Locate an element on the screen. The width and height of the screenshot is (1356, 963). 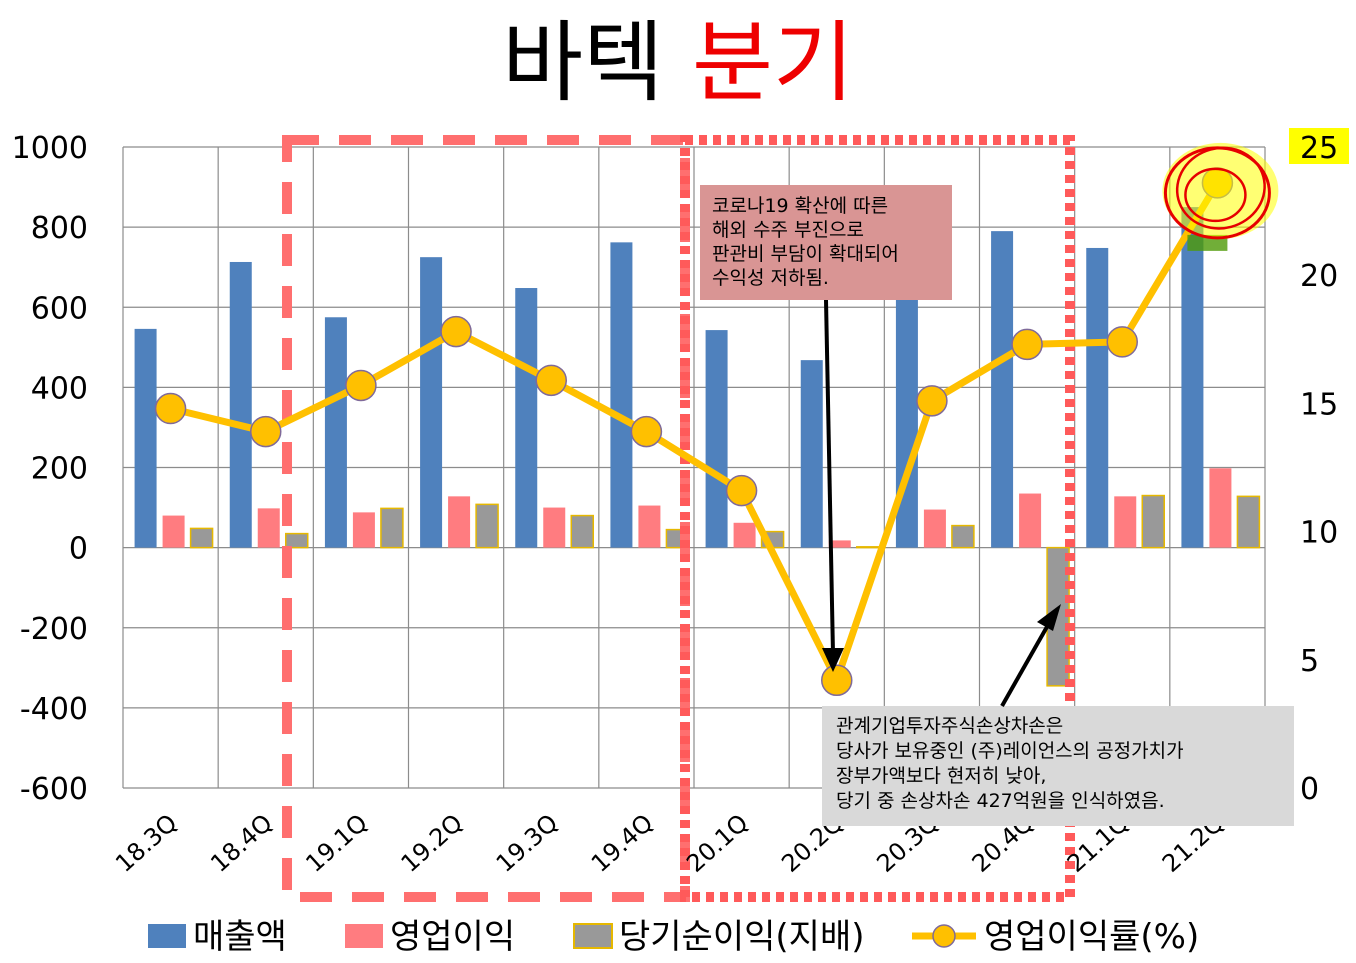
legend-swatch-marker is located at coordinates (944, 936).